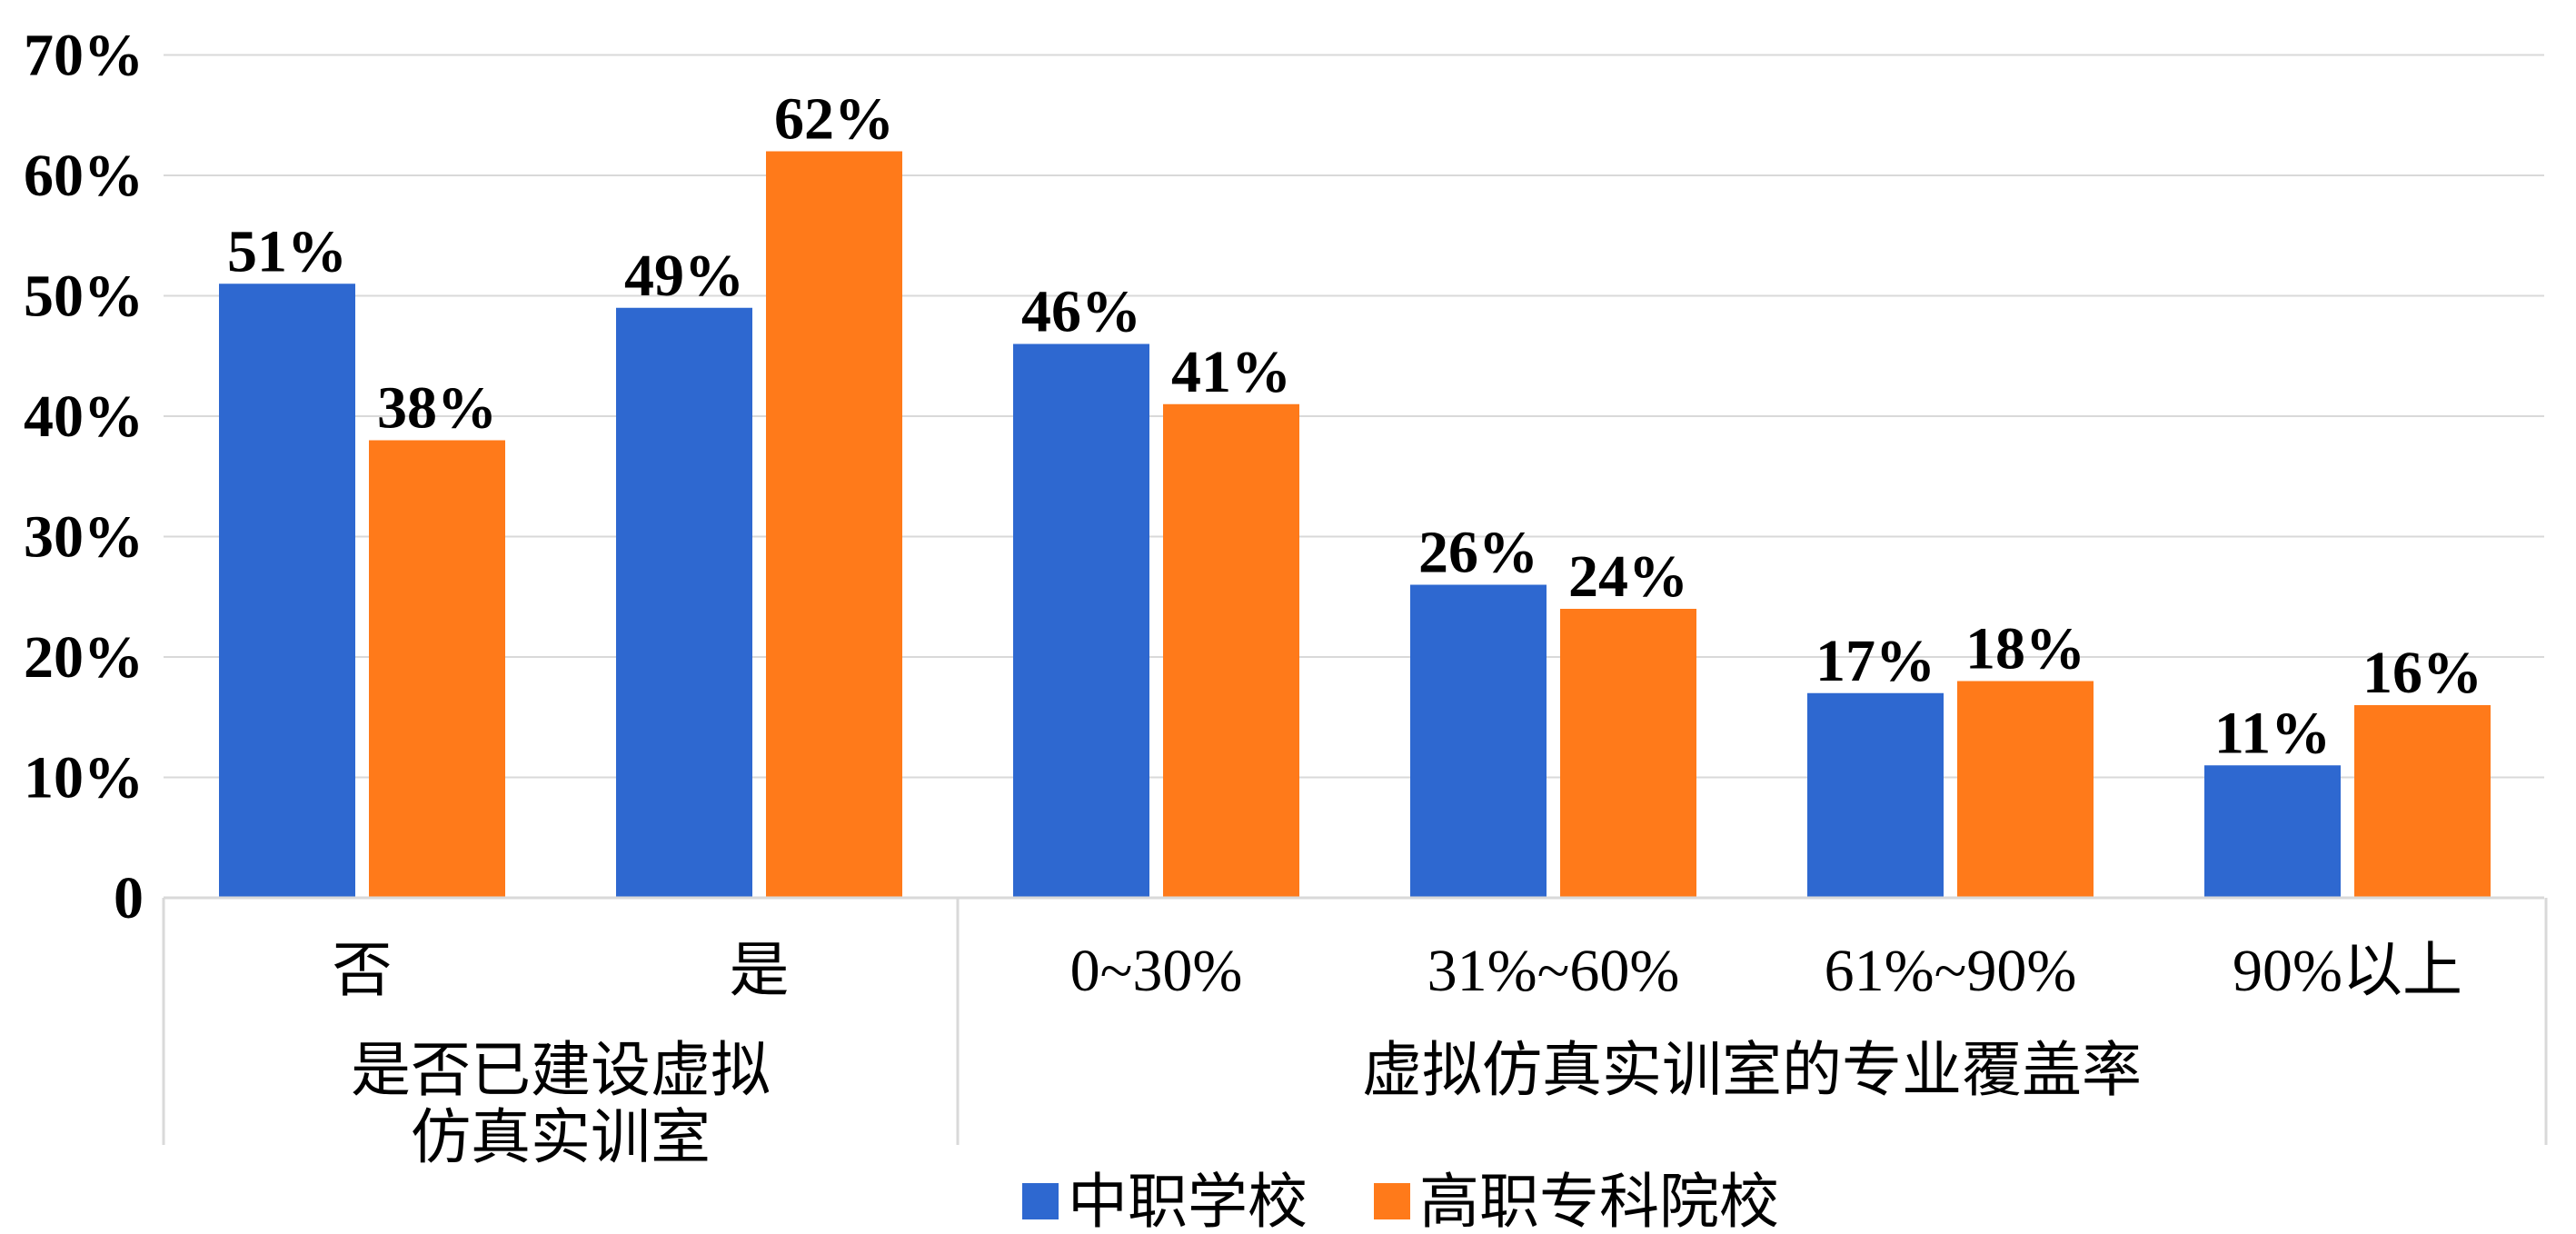  What do you see at coordinates (1188, 1199) in the screenshot?
I see `legend-label: 中职学校` at bounding box center [1188, 1199].